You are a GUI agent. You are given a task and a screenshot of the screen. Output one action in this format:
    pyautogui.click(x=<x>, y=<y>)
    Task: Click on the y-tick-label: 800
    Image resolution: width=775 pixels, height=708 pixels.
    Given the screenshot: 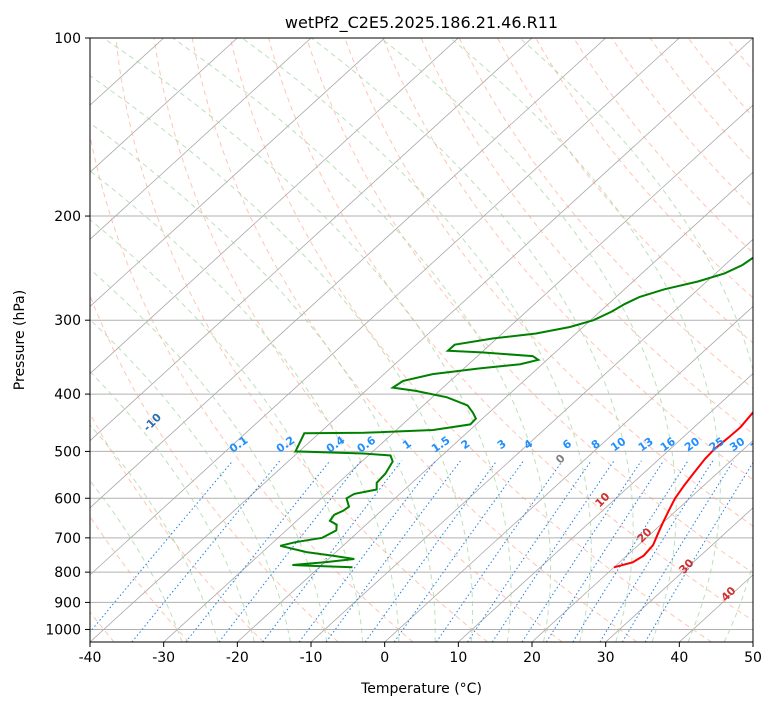 What is the action you would take?
    pyautogui.click(x=67, y=573)
    